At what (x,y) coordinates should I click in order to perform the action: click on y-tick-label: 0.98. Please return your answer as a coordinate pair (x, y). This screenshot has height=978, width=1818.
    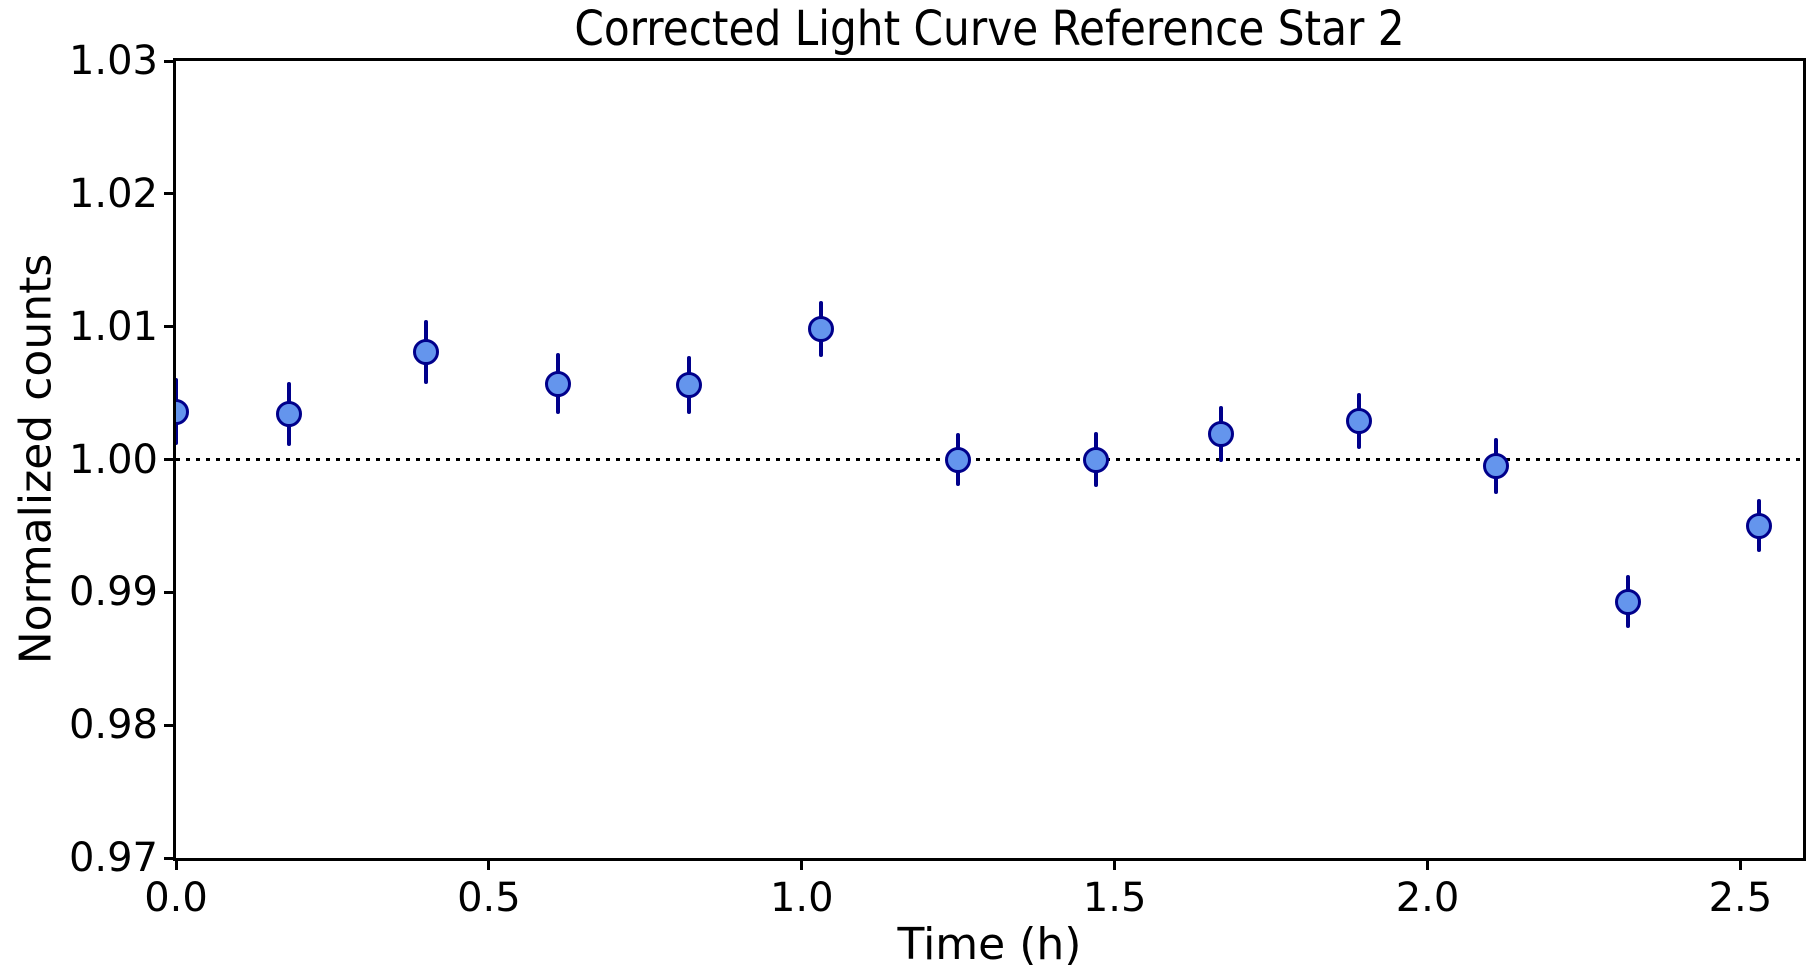
    Looking at the image, I should click on (113, 725).